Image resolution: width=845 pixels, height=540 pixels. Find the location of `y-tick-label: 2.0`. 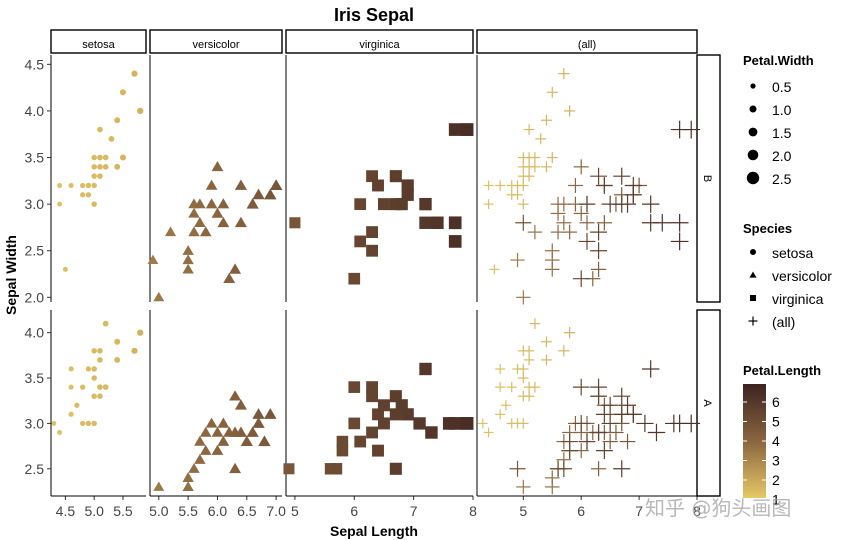

y-tick-label: 2.0 is located at coordinates (35, 297).